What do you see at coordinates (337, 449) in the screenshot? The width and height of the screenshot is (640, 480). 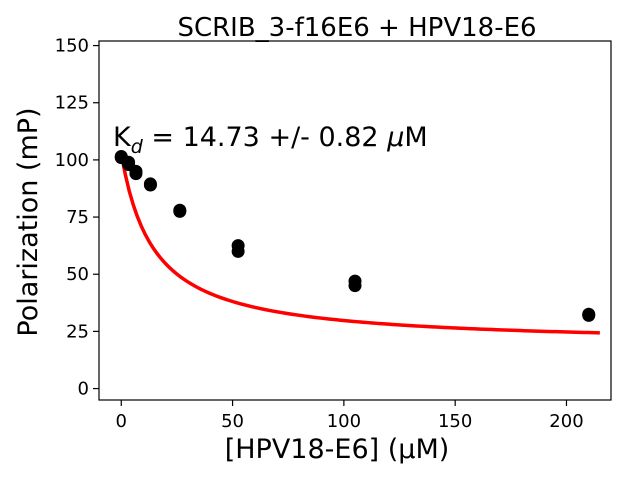 I see `x-axis-label: [HPV18-E6] (μM)` at bounding box center [337, 449].